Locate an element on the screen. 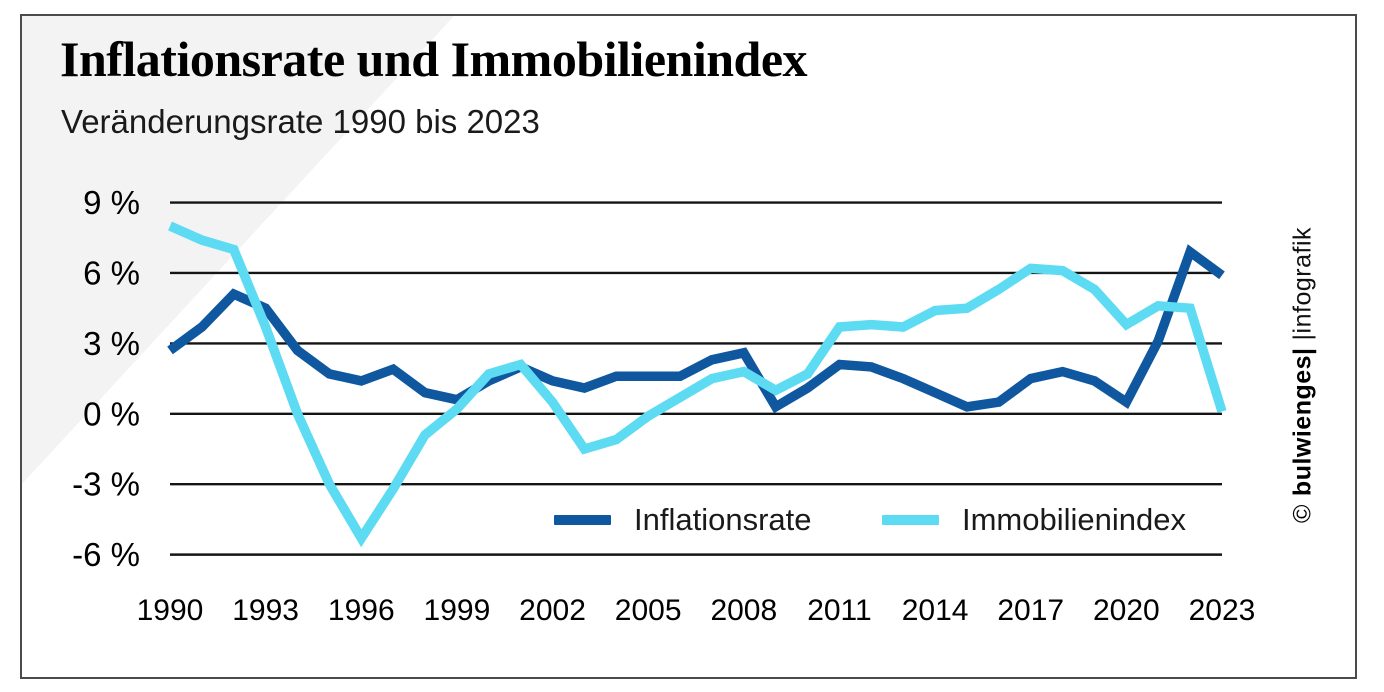 The width and height of the screenshot is (1384, 692). watermark-brand: bulwienges| is located at coordinates (1302, 422).